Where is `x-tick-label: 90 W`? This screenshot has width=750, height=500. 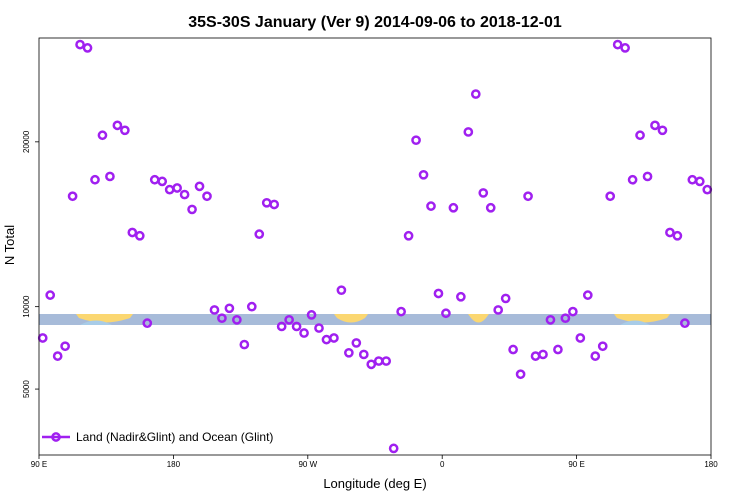 x-tick-label: 90 W is located at coordinates (307, 464).